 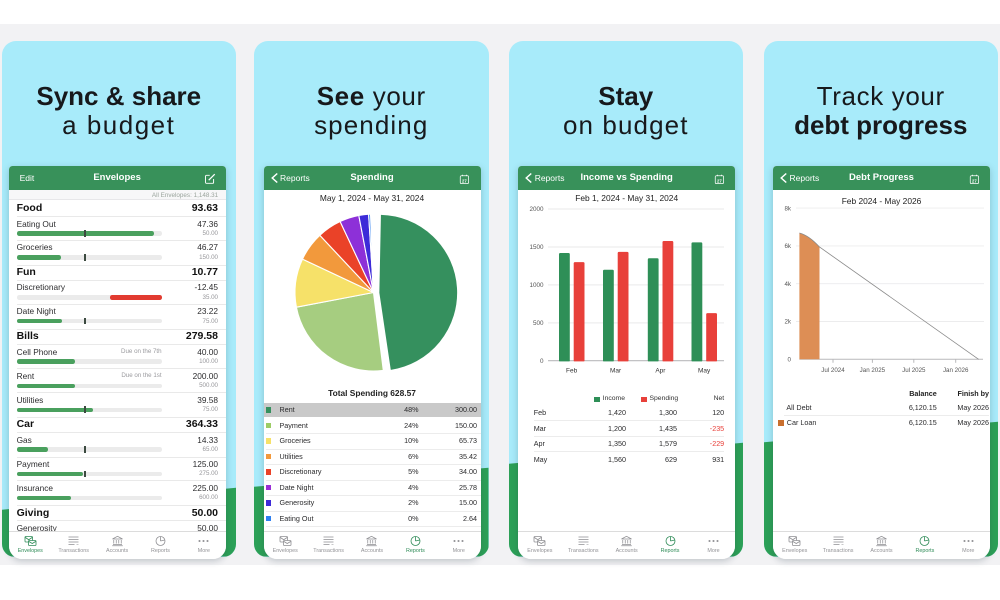 What do you see at coordinates (537, 247) in the screenshot?
I see `svg-text: 1500` at bounding box center [537, 247].